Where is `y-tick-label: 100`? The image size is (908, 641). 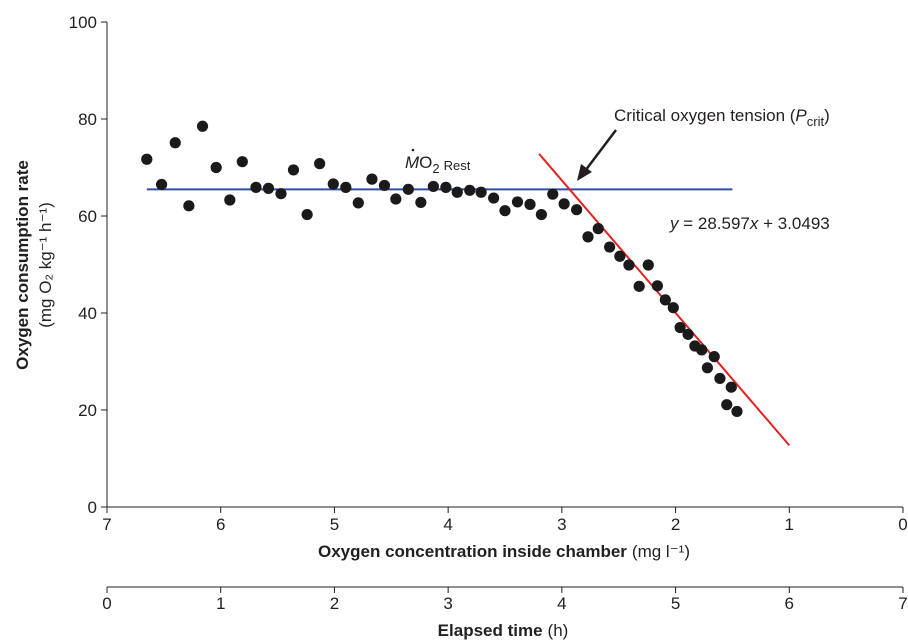
y-tick-label: 100 is located at coordinates (83, 22).